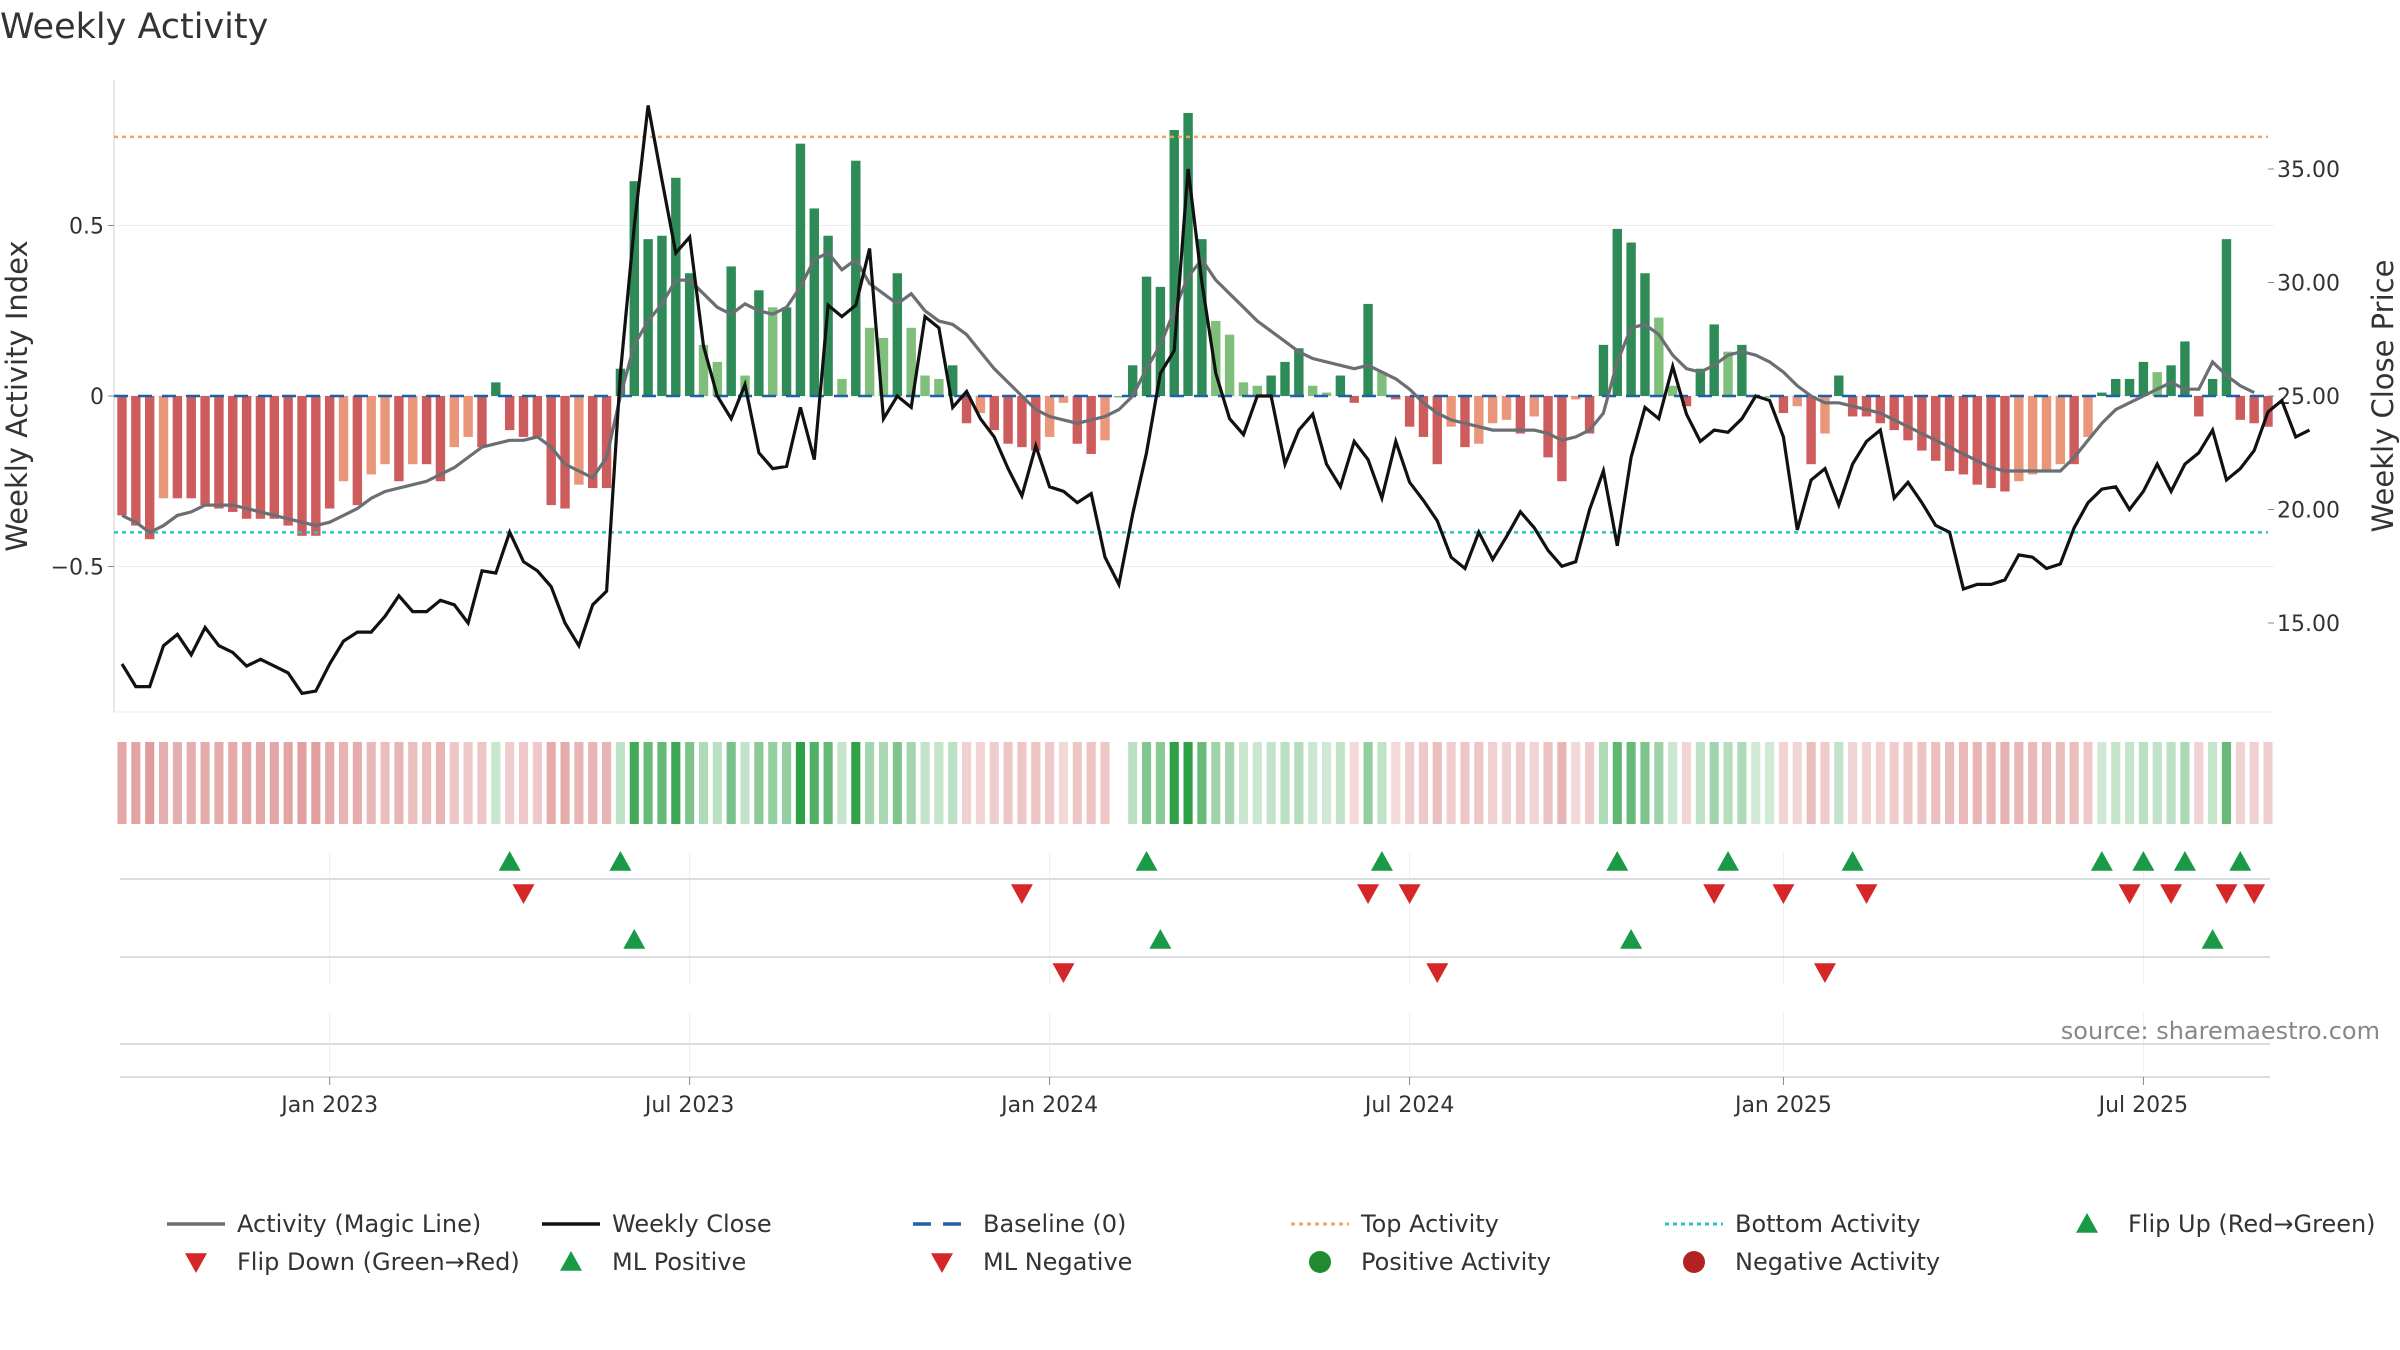  What do you see at coordinates (378, 1262) in the screenshot?
I see `legend-label: Flip Down (Green→Red)` at bounding box center [378, 1262].